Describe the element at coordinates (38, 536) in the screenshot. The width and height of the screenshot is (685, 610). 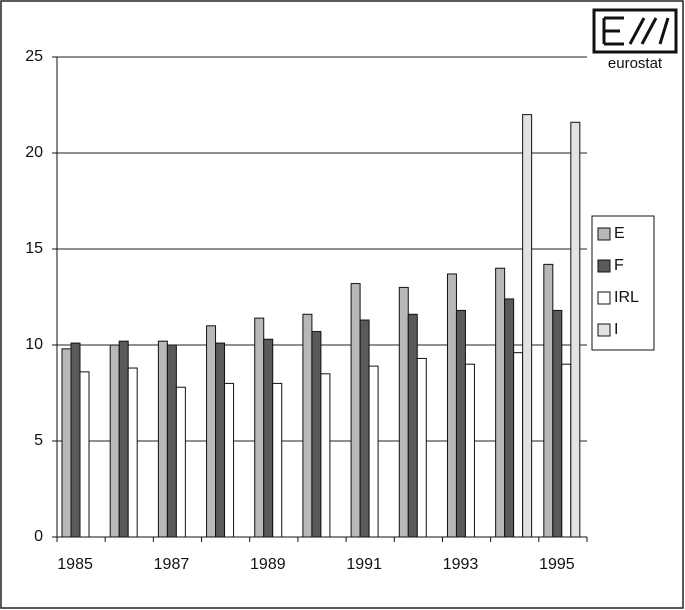
I see `y-tick-label: 0` at that location.